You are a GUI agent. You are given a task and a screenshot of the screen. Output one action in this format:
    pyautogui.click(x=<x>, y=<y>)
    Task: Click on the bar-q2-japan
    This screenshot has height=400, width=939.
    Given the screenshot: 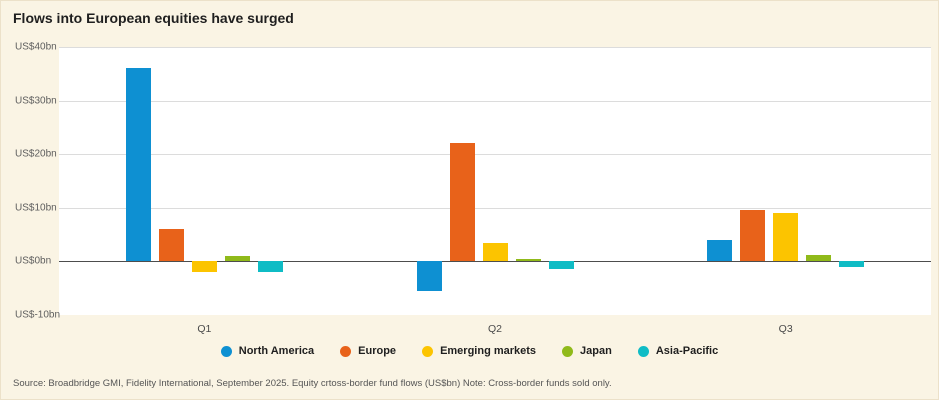 What is the action you would take?
    pyautogui.click(x=528, y=260)
    